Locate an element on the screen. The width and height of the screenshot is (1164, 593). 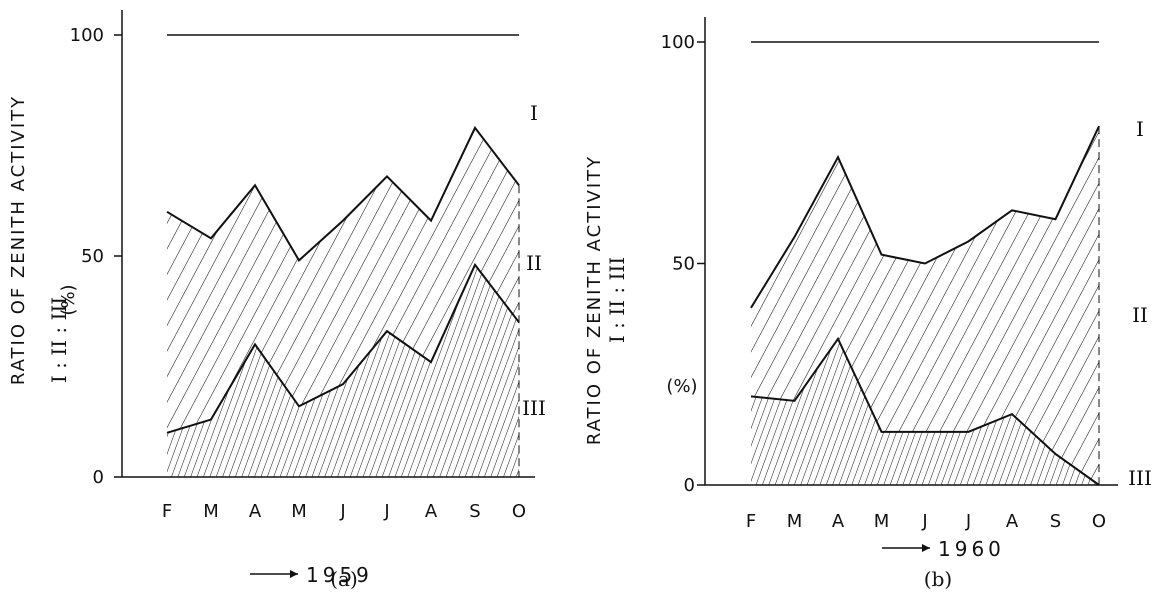
year-text: 1959 is located at coordinates (339, 575).